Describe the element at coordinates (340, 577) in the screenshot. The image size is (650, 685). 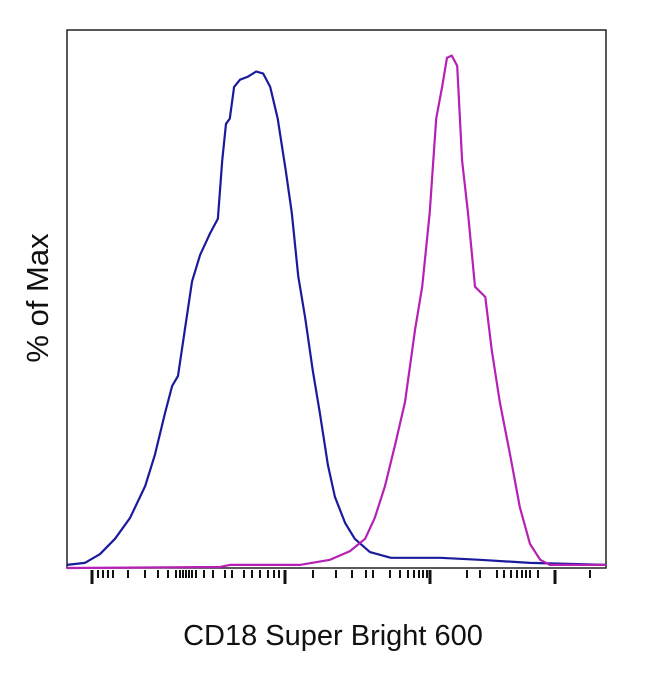
I see `x-axis-ticks` at that location.